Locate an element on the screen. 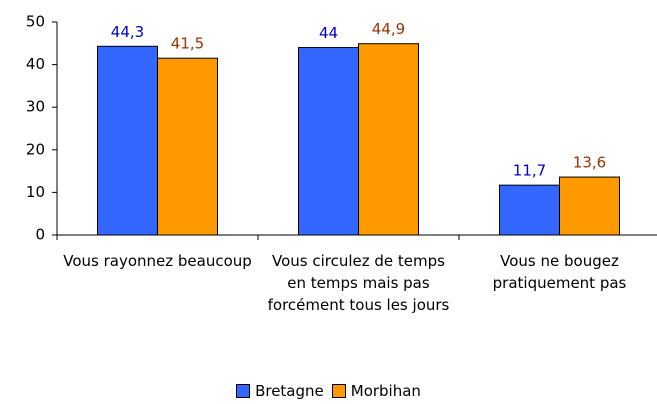  legend-item: Morbihan is located at coordinates (376, 391).